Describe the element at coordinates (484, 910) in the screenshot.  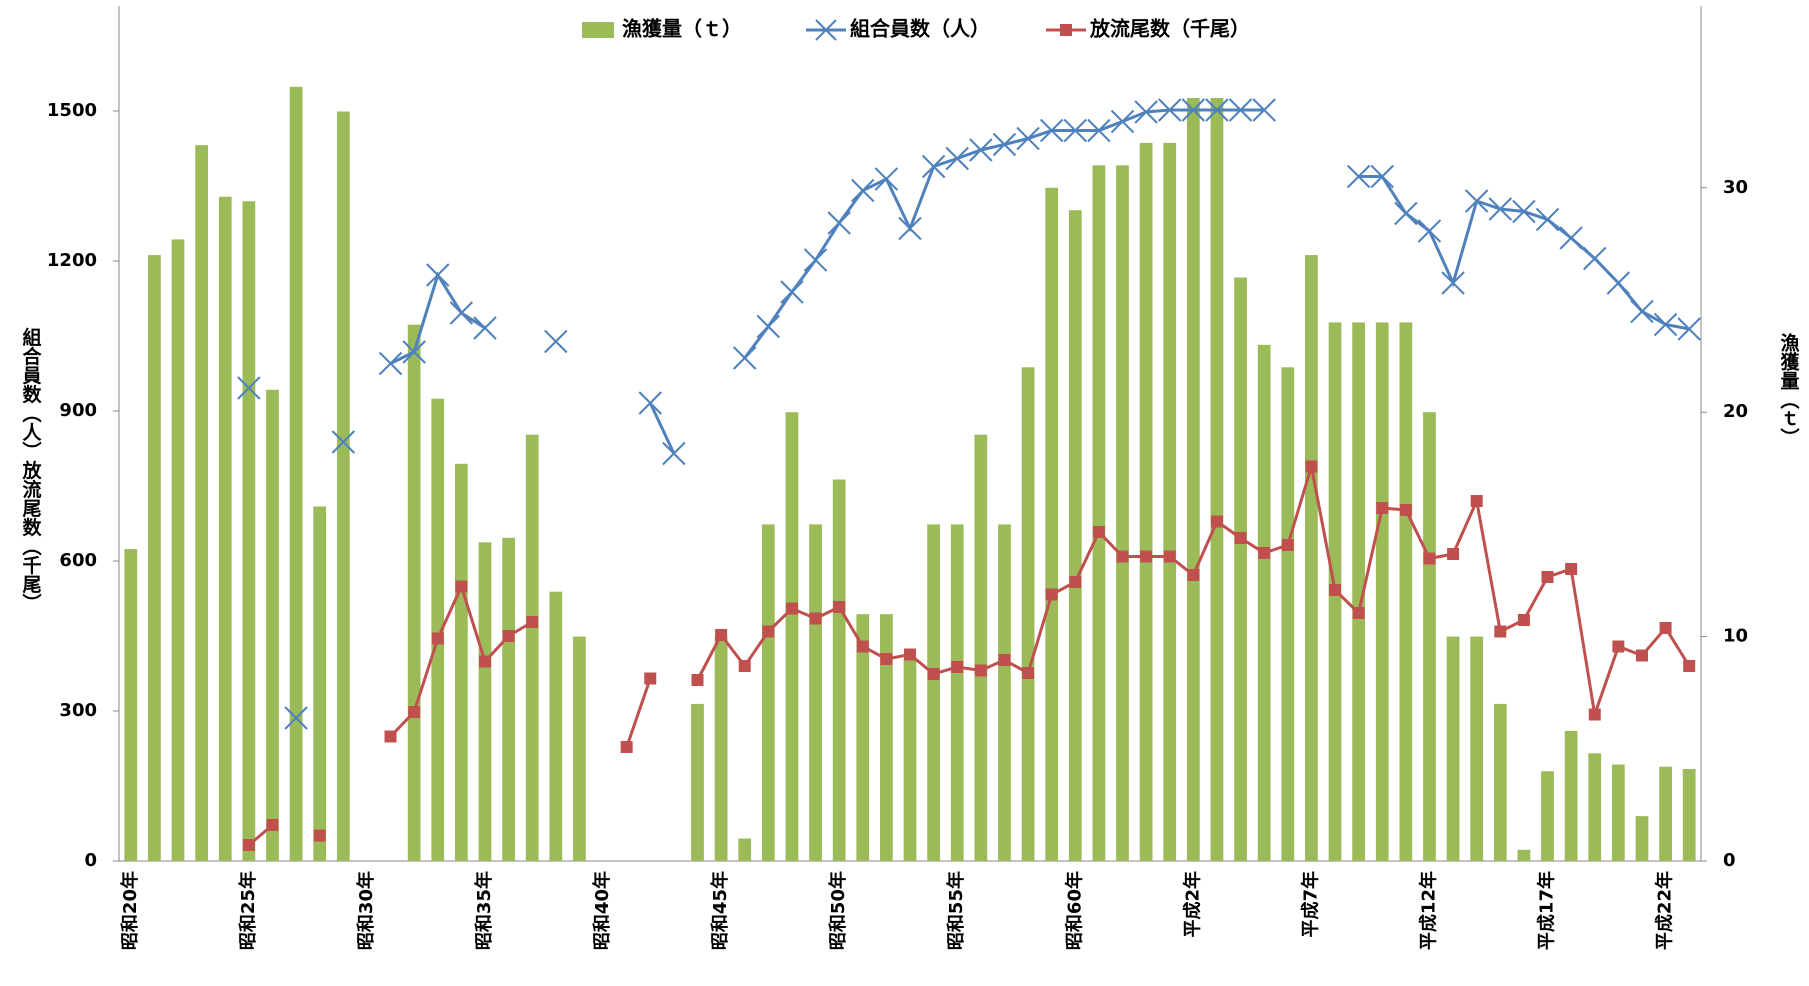
I see `x-tick-label: 昭和35年` at that location.